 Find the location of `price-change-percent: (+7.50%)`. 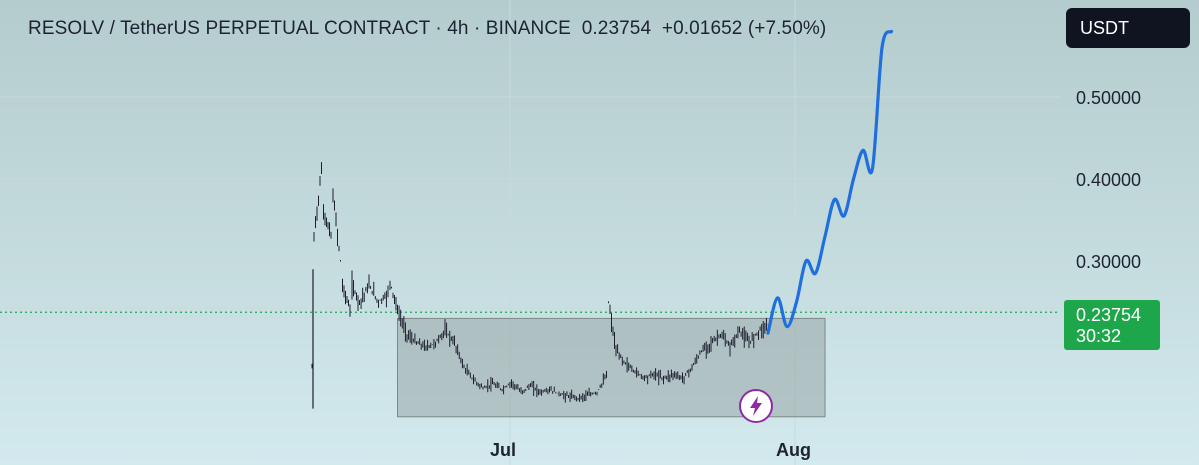

price-change-percent: (+7.50%) is located at coordinates (787, 28).